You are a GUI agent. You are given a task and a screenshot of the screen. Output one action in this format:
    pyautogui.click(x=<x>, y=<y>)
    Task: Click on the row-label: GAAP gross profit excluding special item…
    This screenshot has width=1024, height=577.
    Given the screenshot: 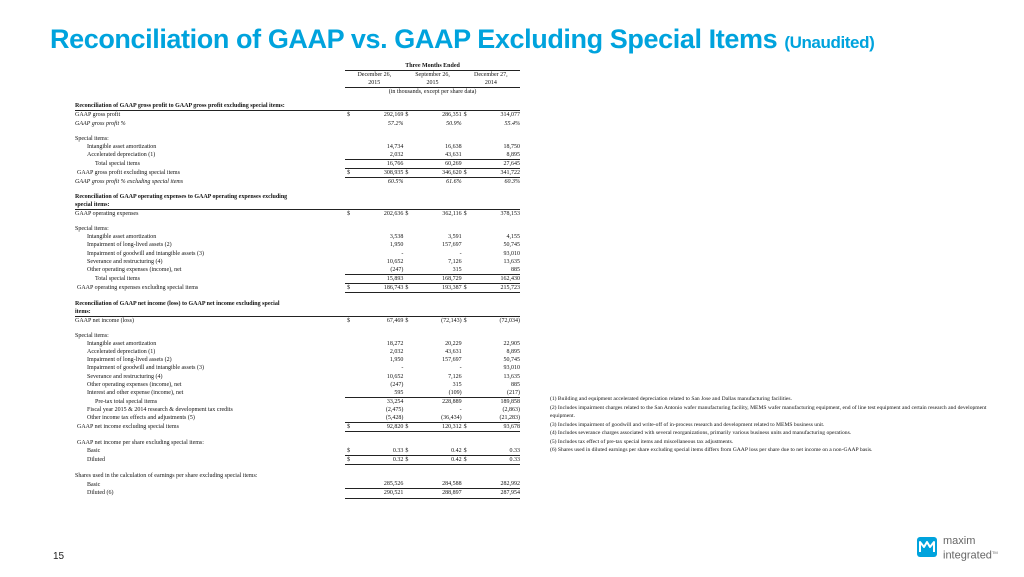 What is the action you would take?
    pyautogui.click(x=128, y=172)
    